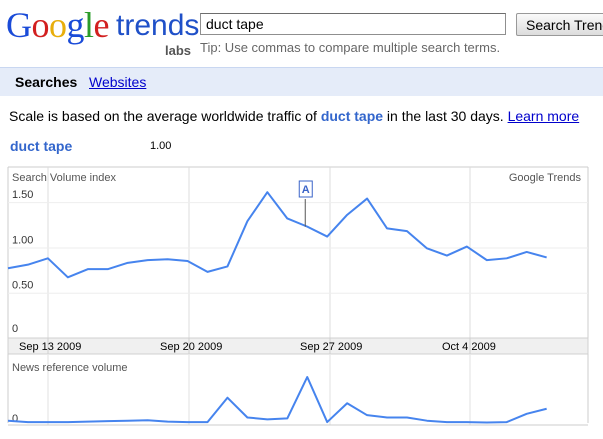 The width and height of the screenshot is (603, 439). Describe the element at coordinates (353, 24) in the screenshot. I see `search-input` at that location.